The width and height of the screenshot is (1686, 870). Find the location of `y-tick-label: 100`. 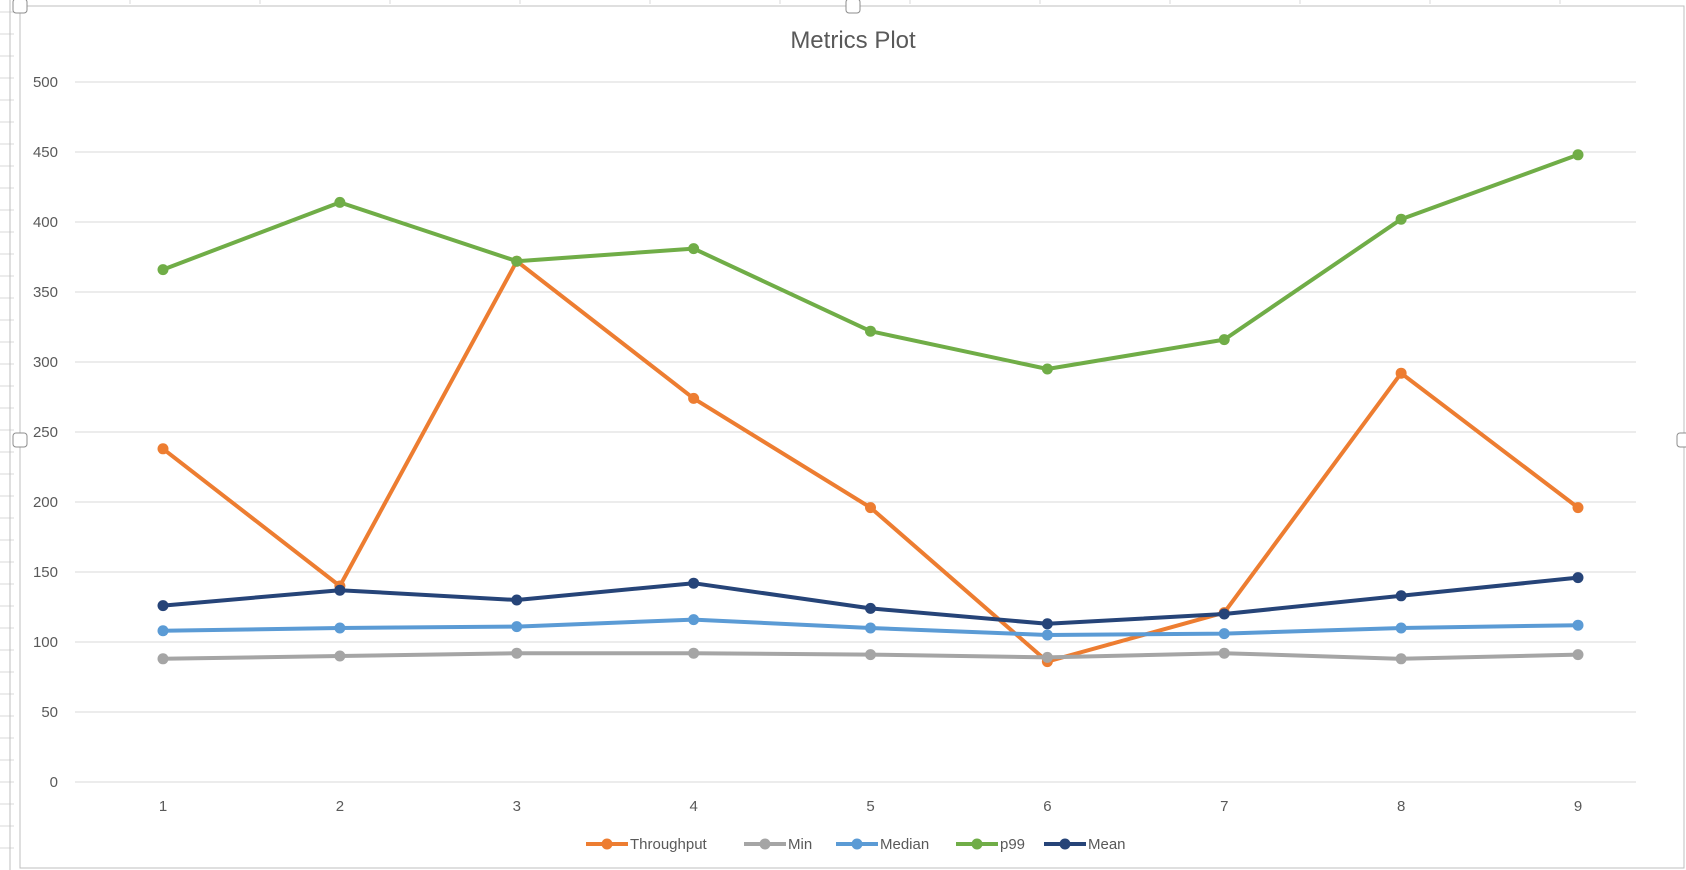

y-tick-label: 100 is located at coordinates (45, 642).